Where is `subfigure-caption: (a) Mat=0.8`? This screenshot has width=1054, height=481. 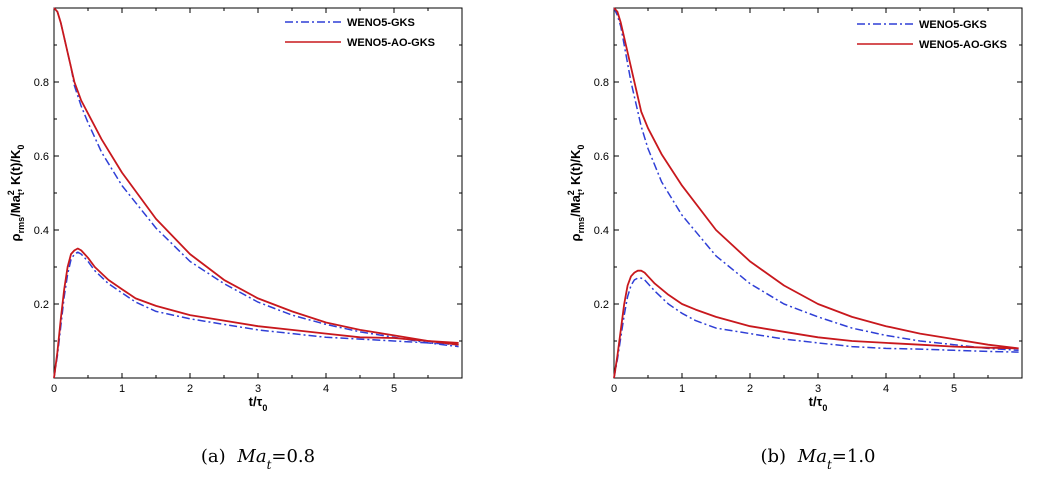
subfigure-caption: (a) Mat=0.8 is located at coordinates (258, 459).